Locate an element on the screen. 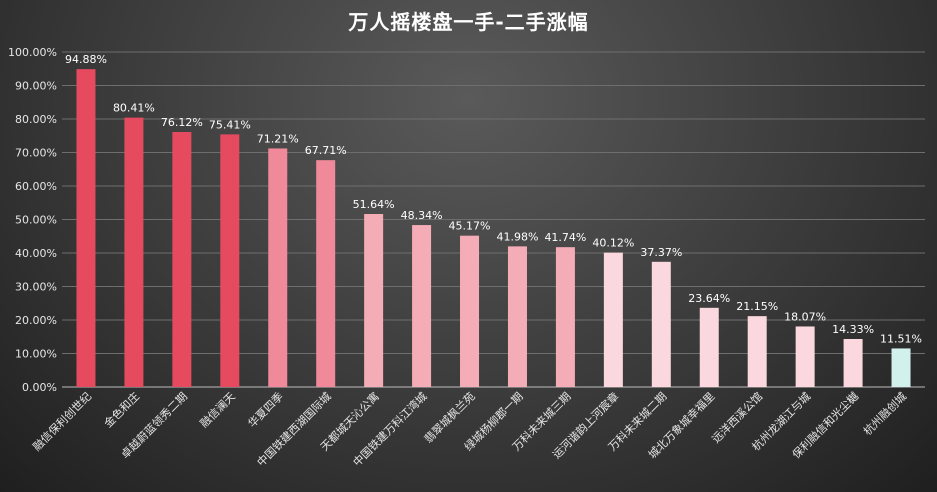  data-label: 94.88% is located at coordinates (86, 59).